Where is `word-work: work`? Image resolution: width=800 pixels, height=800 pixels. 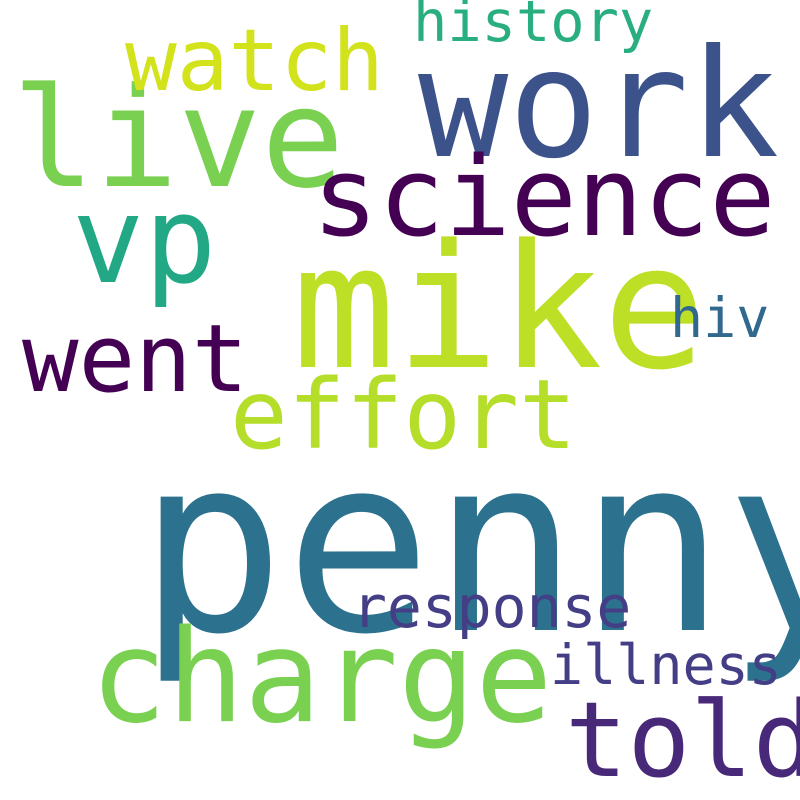
word-work: work is located at coordinates (599, 105).